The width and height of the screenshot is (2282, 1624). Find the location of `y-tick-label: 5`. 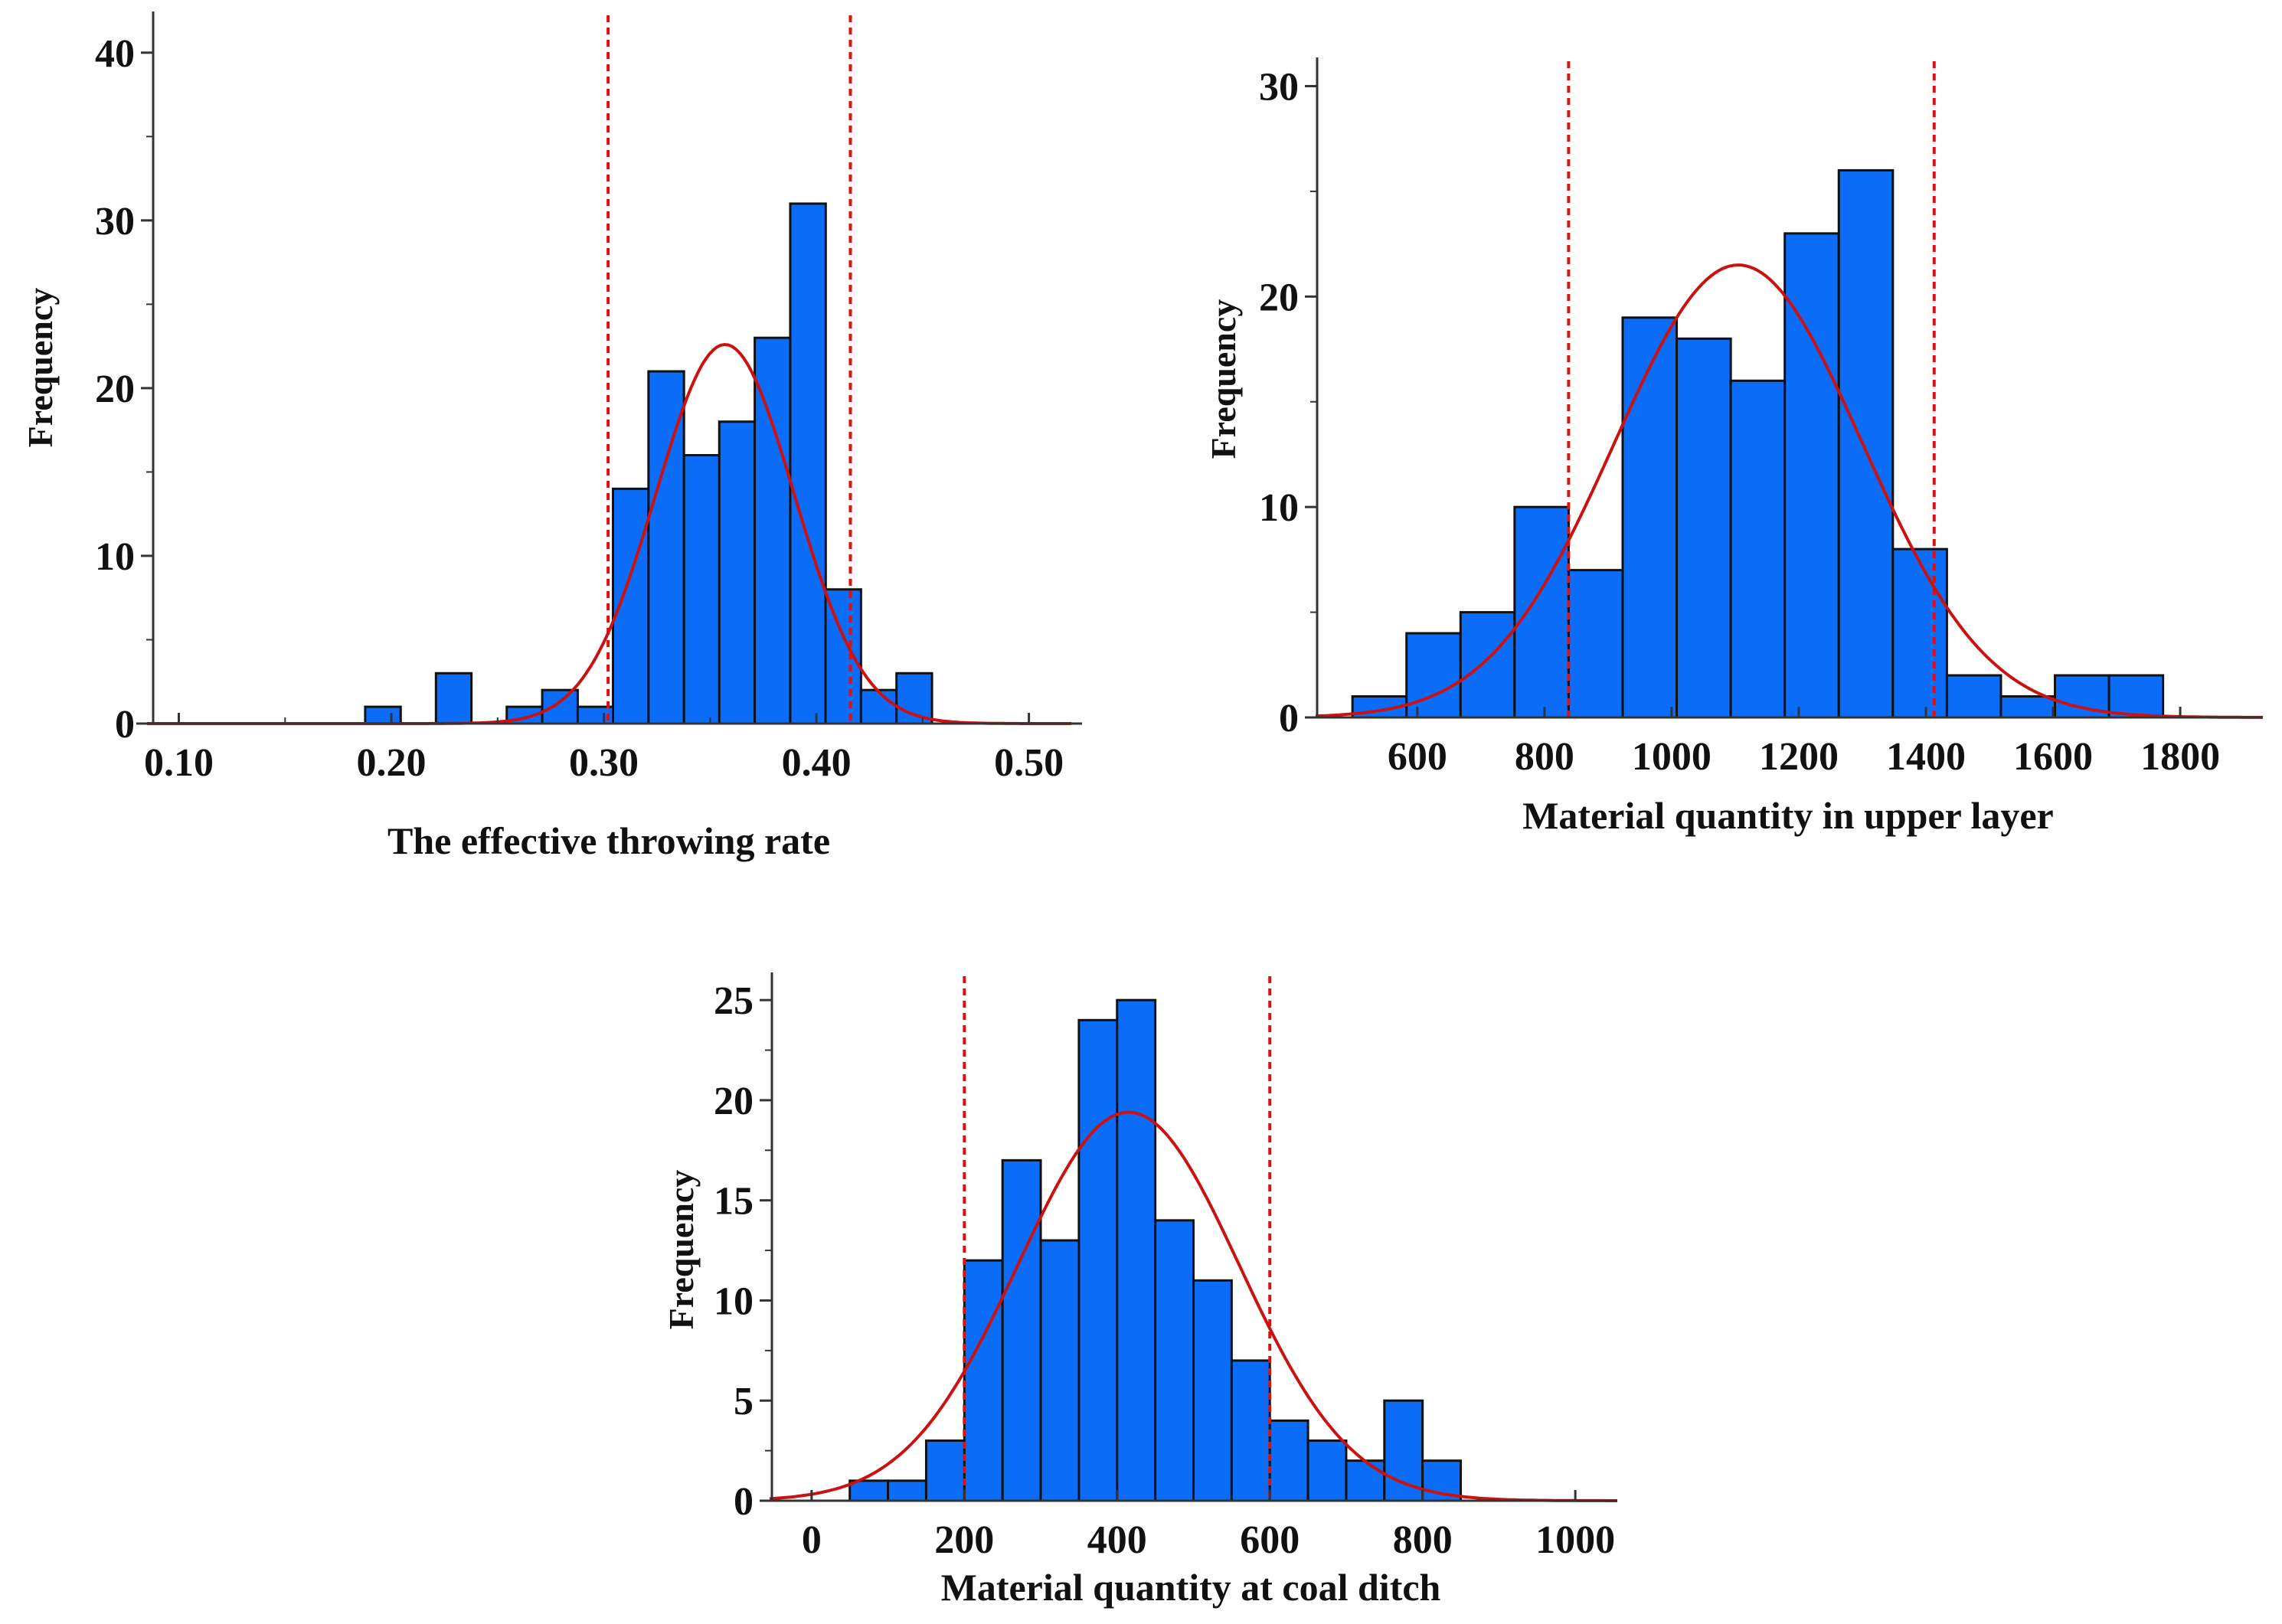

y-tick-label: 5 is located at coordinates (744, 1402).